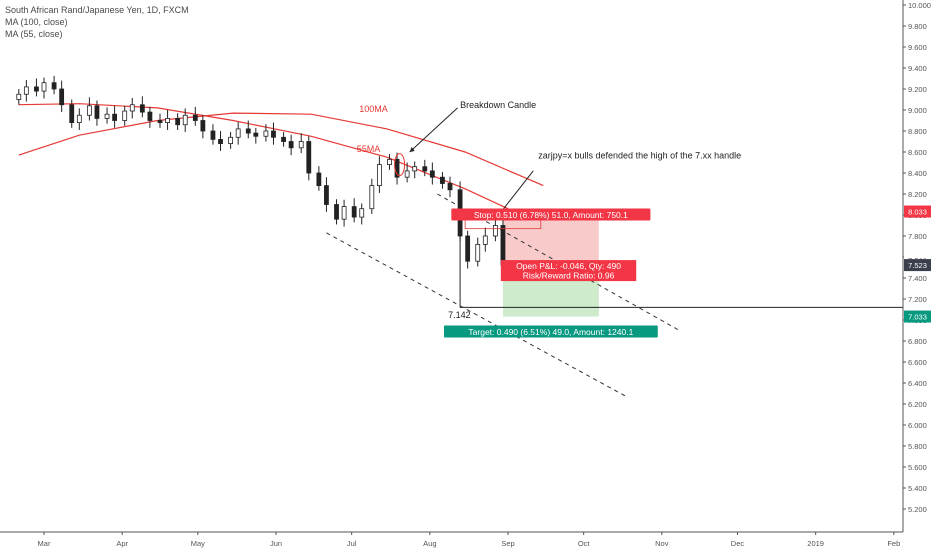 Image resolution: width=932 pixels, height=555 pixels. I want to click on price-tick-label: 9.000, so click(917, 110).